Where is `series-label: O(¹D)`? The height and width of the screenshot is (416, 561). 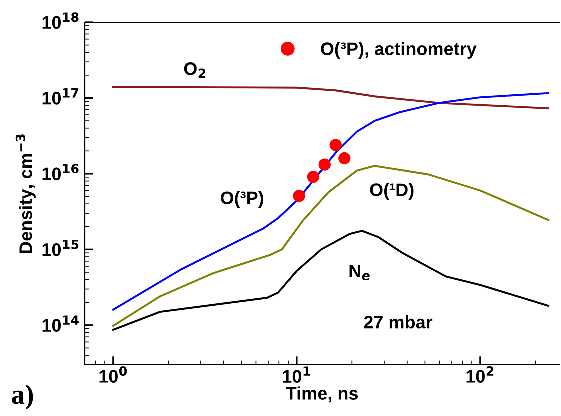
series-label: O(¹D) is located at coordinates (392, 191).